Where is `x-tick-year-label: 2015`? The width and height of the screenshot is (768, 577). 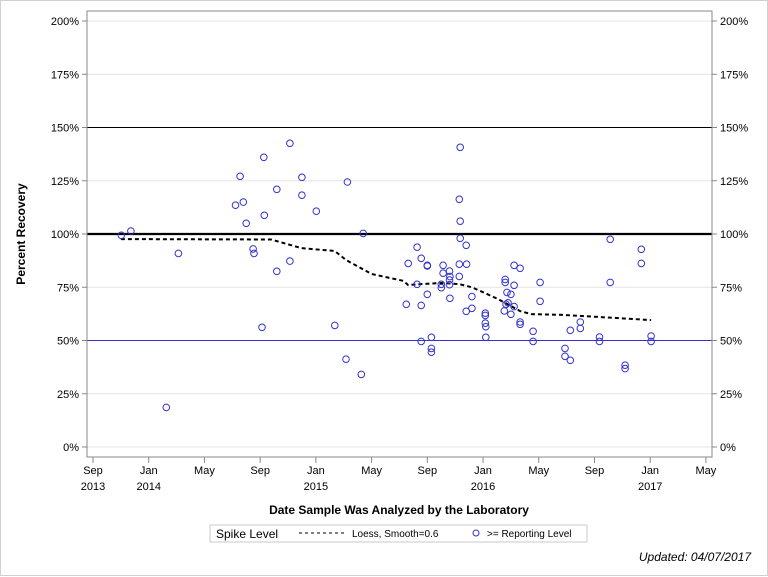 x-tick-year-label: 2015 is located at coordinates (316, 487).